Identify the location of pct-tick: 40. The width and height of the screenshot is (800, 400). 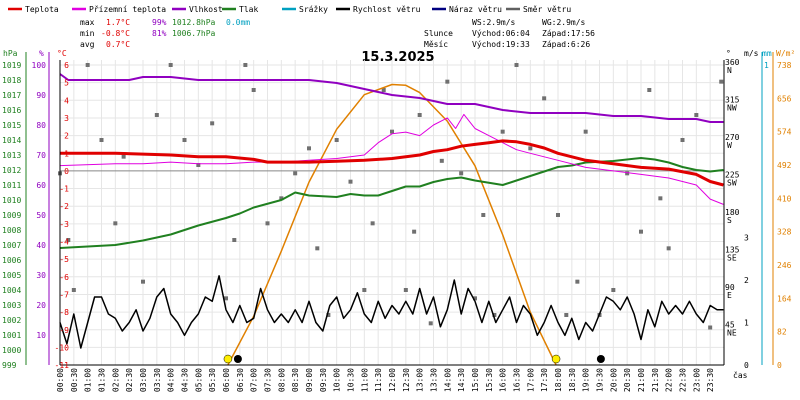
(41, 245).